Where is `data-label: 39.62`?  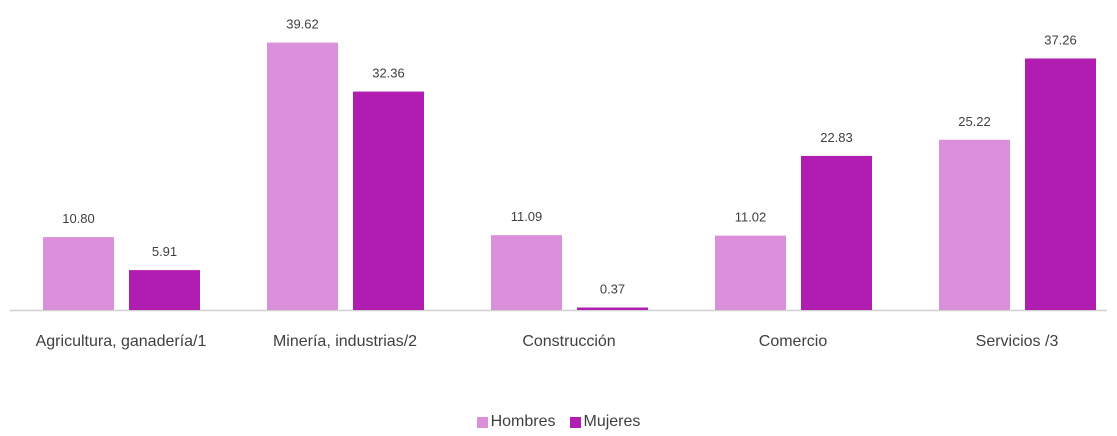 data-label: 39.62 is located at coordinates (302, 24).